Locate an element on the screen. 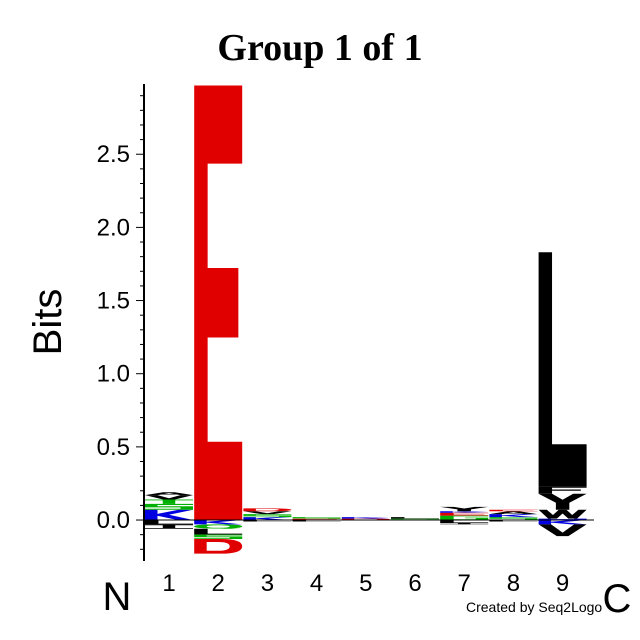 Image resolution: width=640 pixels, height=640 pixels. y-tick-marks is located at coordinates (140, 322).